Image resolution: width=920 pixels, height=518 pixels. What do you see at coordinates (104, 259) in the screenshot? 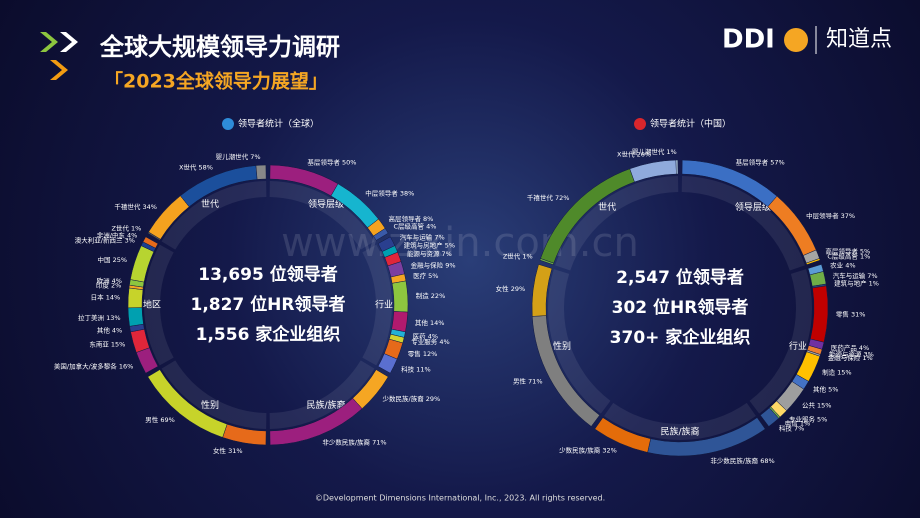
I see `segment-name: 中国` at bounding box center [104, 259].